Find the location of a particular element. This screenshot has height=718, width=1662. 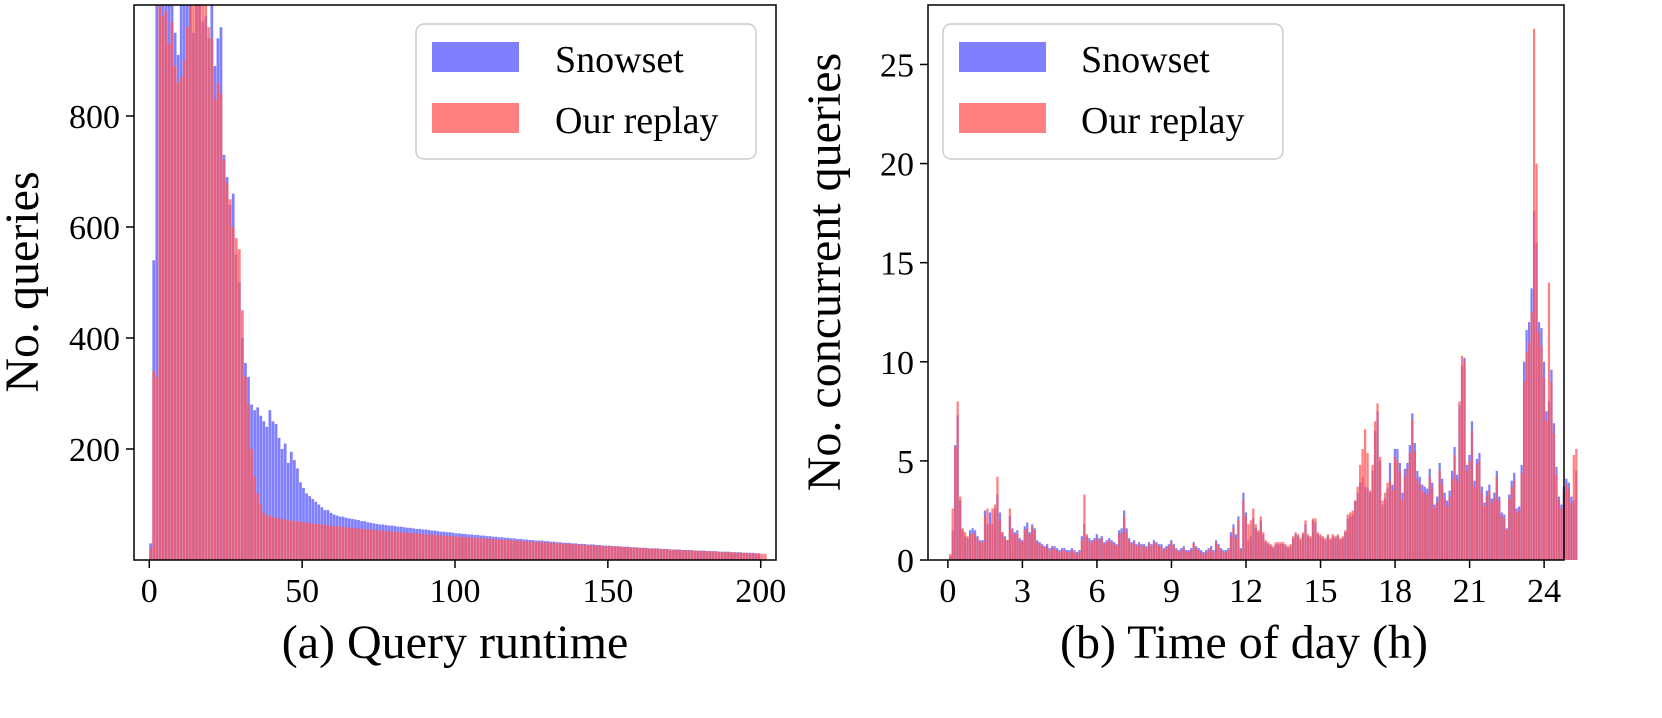

timeofday-y-tick-label: 5 is located at coordinates (905, 462).